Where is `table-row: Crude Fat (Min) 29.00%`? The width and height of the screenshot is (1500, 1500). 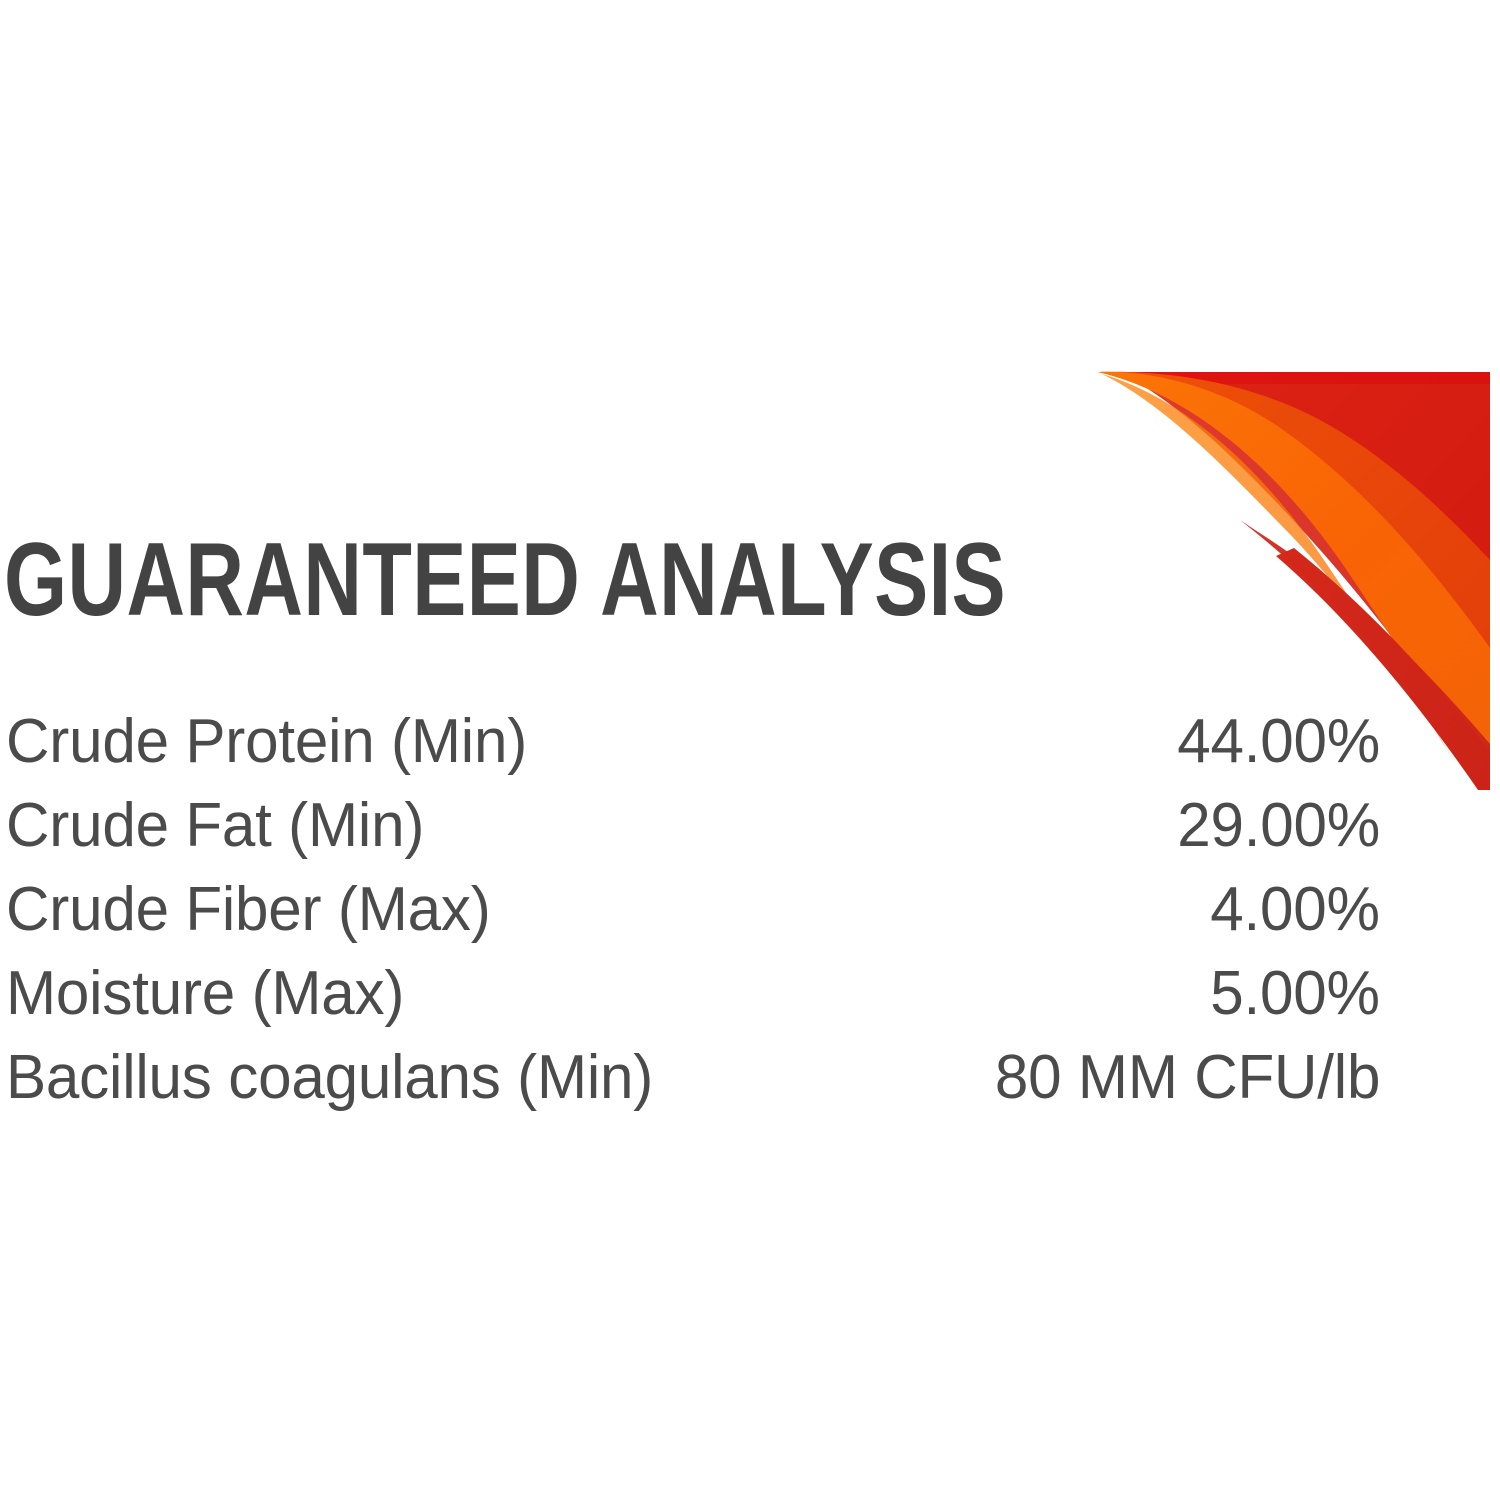 table-row: Crude Fat (Min) 29.00% is located at coordinates (693, 826).